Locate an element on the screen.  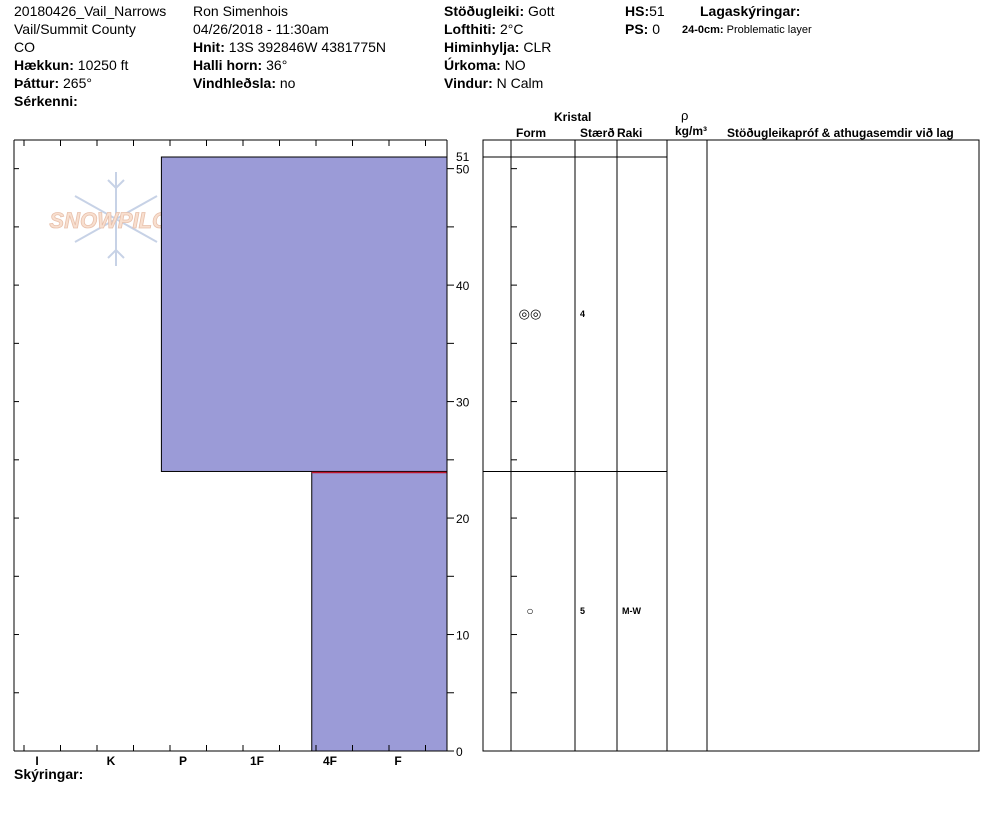
wind-loading-value: no is located at coordinates (287, 83).